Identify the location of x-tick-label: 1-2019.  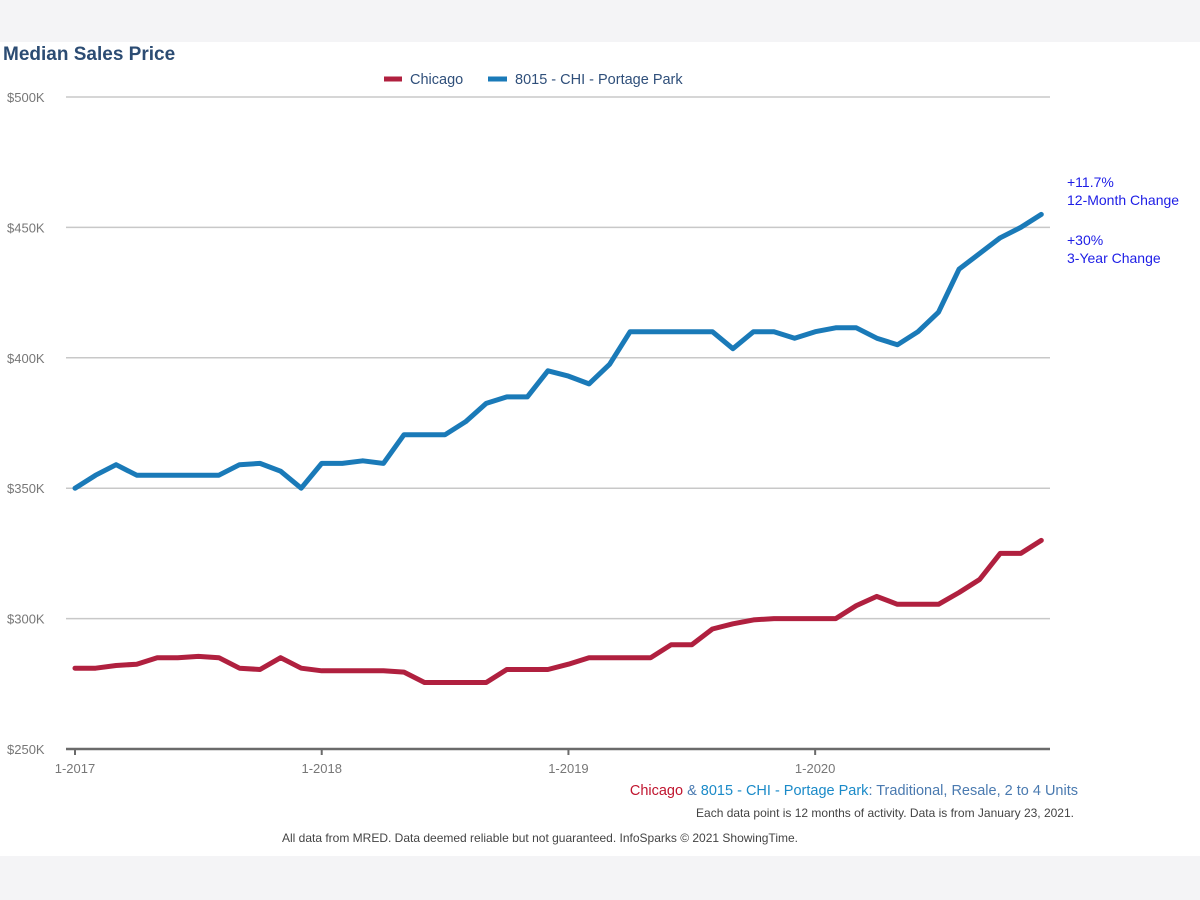
(568, 768).